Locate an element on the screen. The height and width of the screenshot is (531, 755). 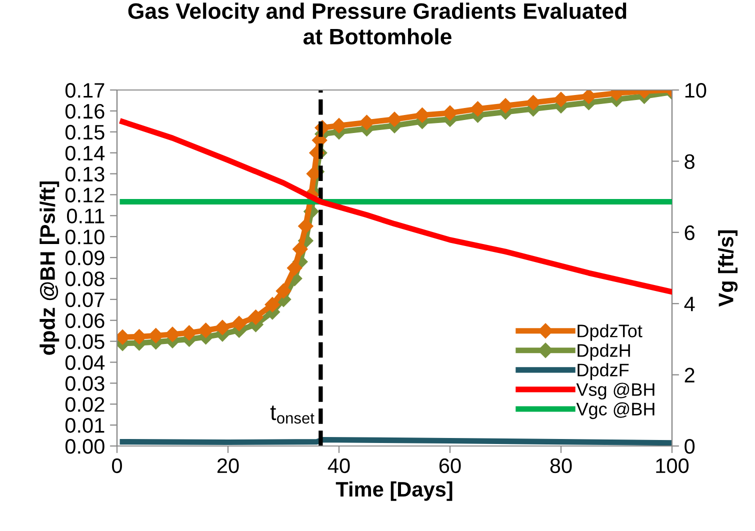
y-tick-label: 0.07 is located at coordinates (84, 300).